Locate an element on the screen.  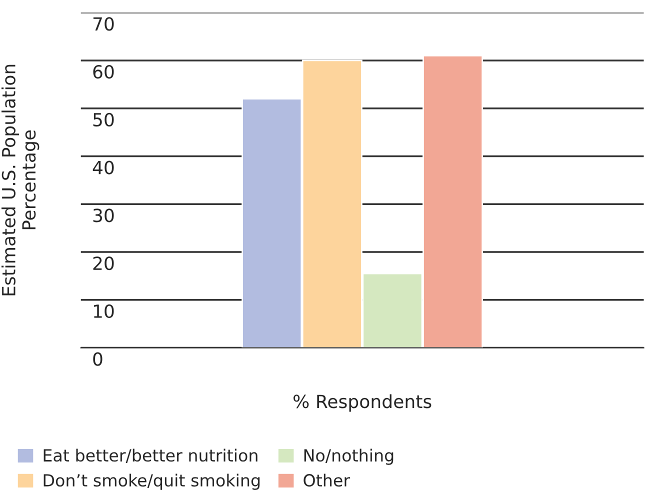
y-axis-title: Estimated U.S. Population Percentage is located at coordinates (21, 180).